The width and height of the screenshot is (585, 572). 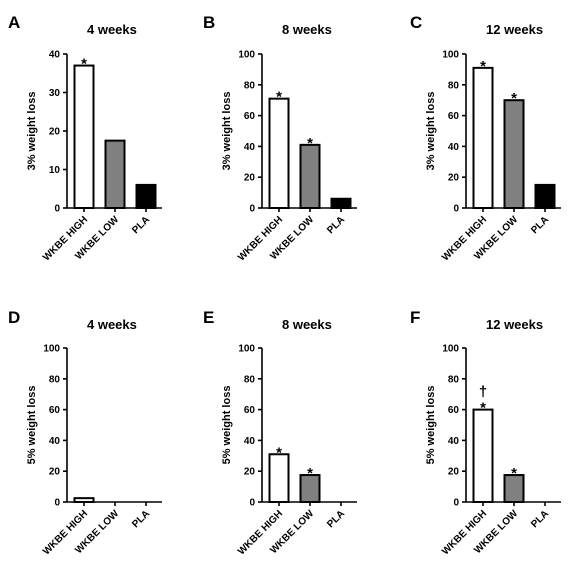 I want to click on panel-letter: A, so click(x=14, y=22).